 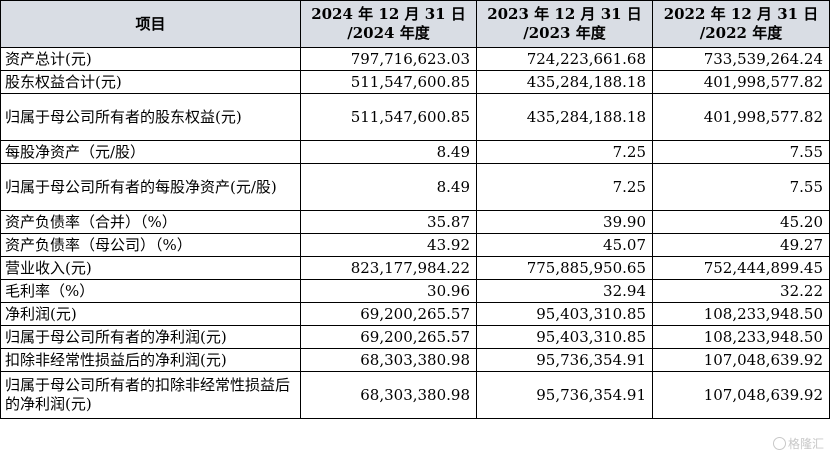 What do you see at coordinates (564, 245) in the screenshot?
I see `value-2023: 45.07` at bounding box center [564, 245].